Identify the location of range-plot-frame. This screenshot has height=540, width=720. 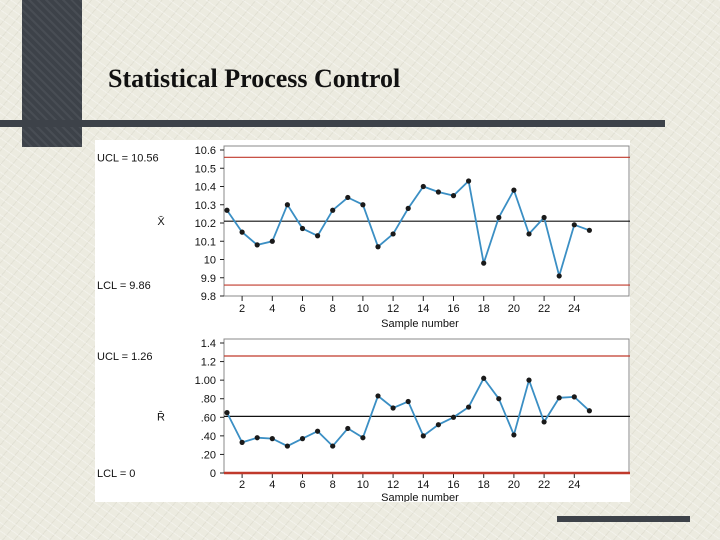
(426, 406).